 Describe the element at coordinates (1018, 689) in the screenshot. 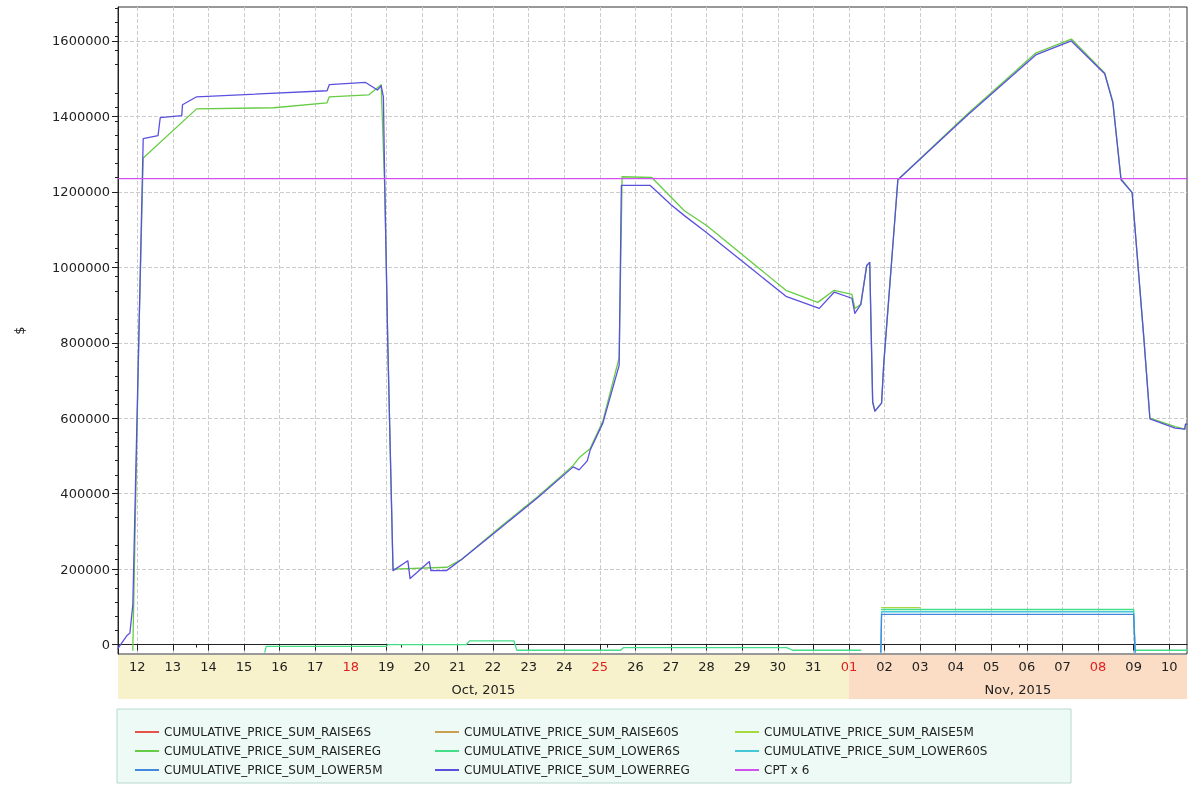

I see `text: Nov, 2015` at that location.